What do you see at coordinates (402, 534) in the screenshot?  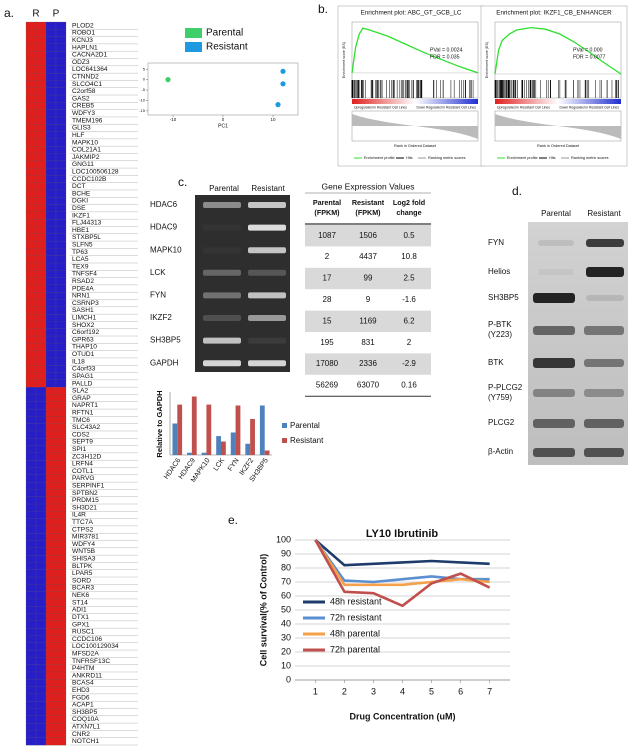 I see `chart-title: LY10 Ibrutinib` at bounding box center [402, 534].